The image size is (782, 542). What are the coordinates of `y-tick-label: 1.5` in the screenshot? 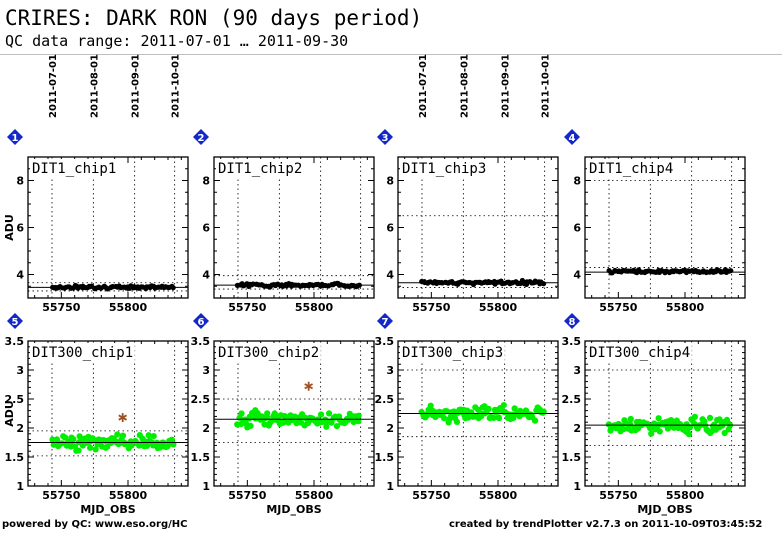 It's located at (201, 457).